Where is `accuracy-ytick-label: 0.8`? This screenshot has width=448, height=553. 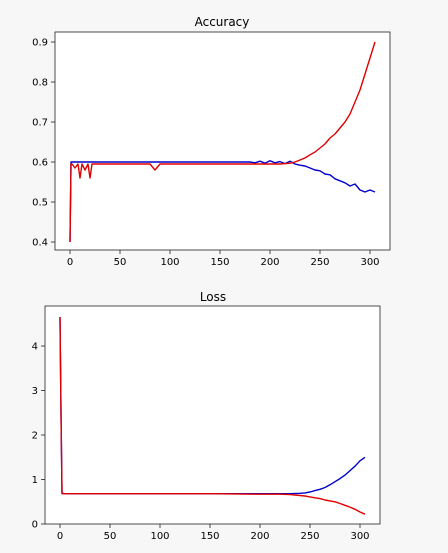 accuracy-ytick-label: 0.8 is located at coordinates (40, 83).